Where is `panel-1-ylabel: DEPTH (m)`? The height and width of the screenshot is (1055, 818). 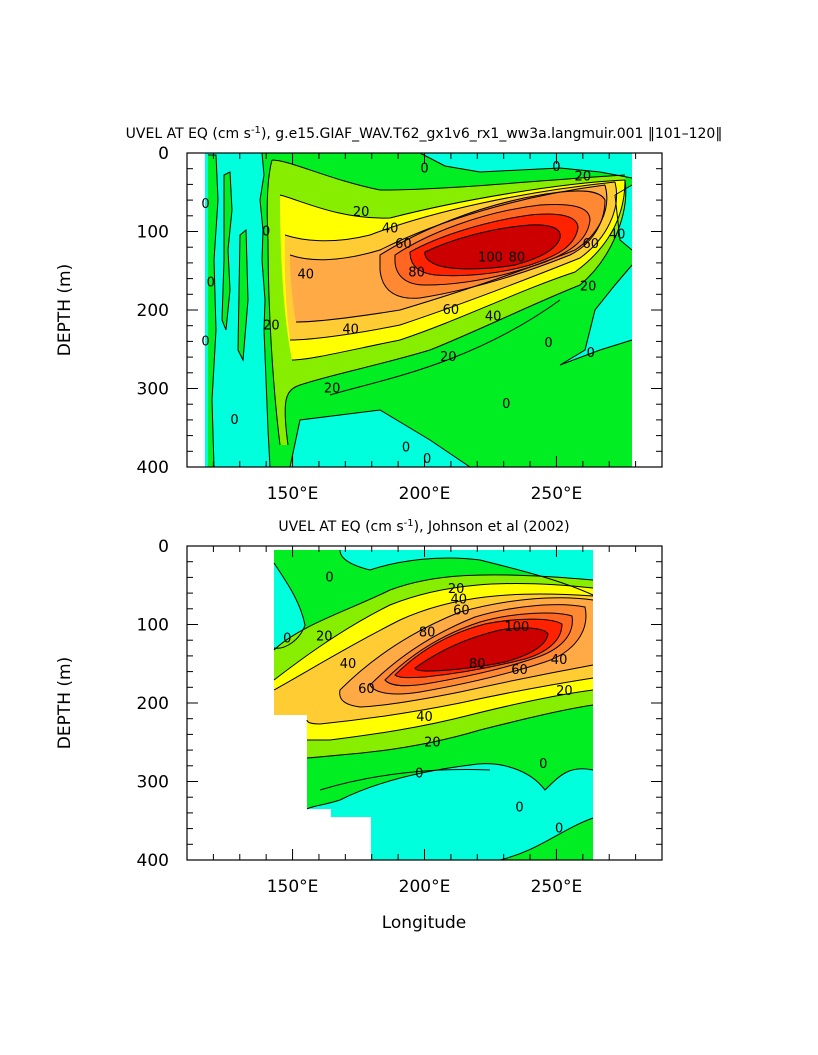
panel-1-ylabel: DEPTH (m) is located at coordinates (65, 310).